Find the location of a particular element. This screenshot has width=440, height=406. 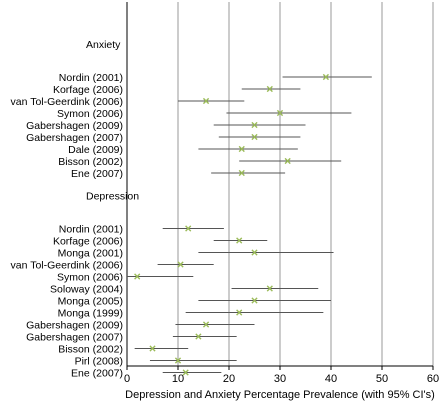

x-tick-label: 50 is located at coordinates (382, 379).